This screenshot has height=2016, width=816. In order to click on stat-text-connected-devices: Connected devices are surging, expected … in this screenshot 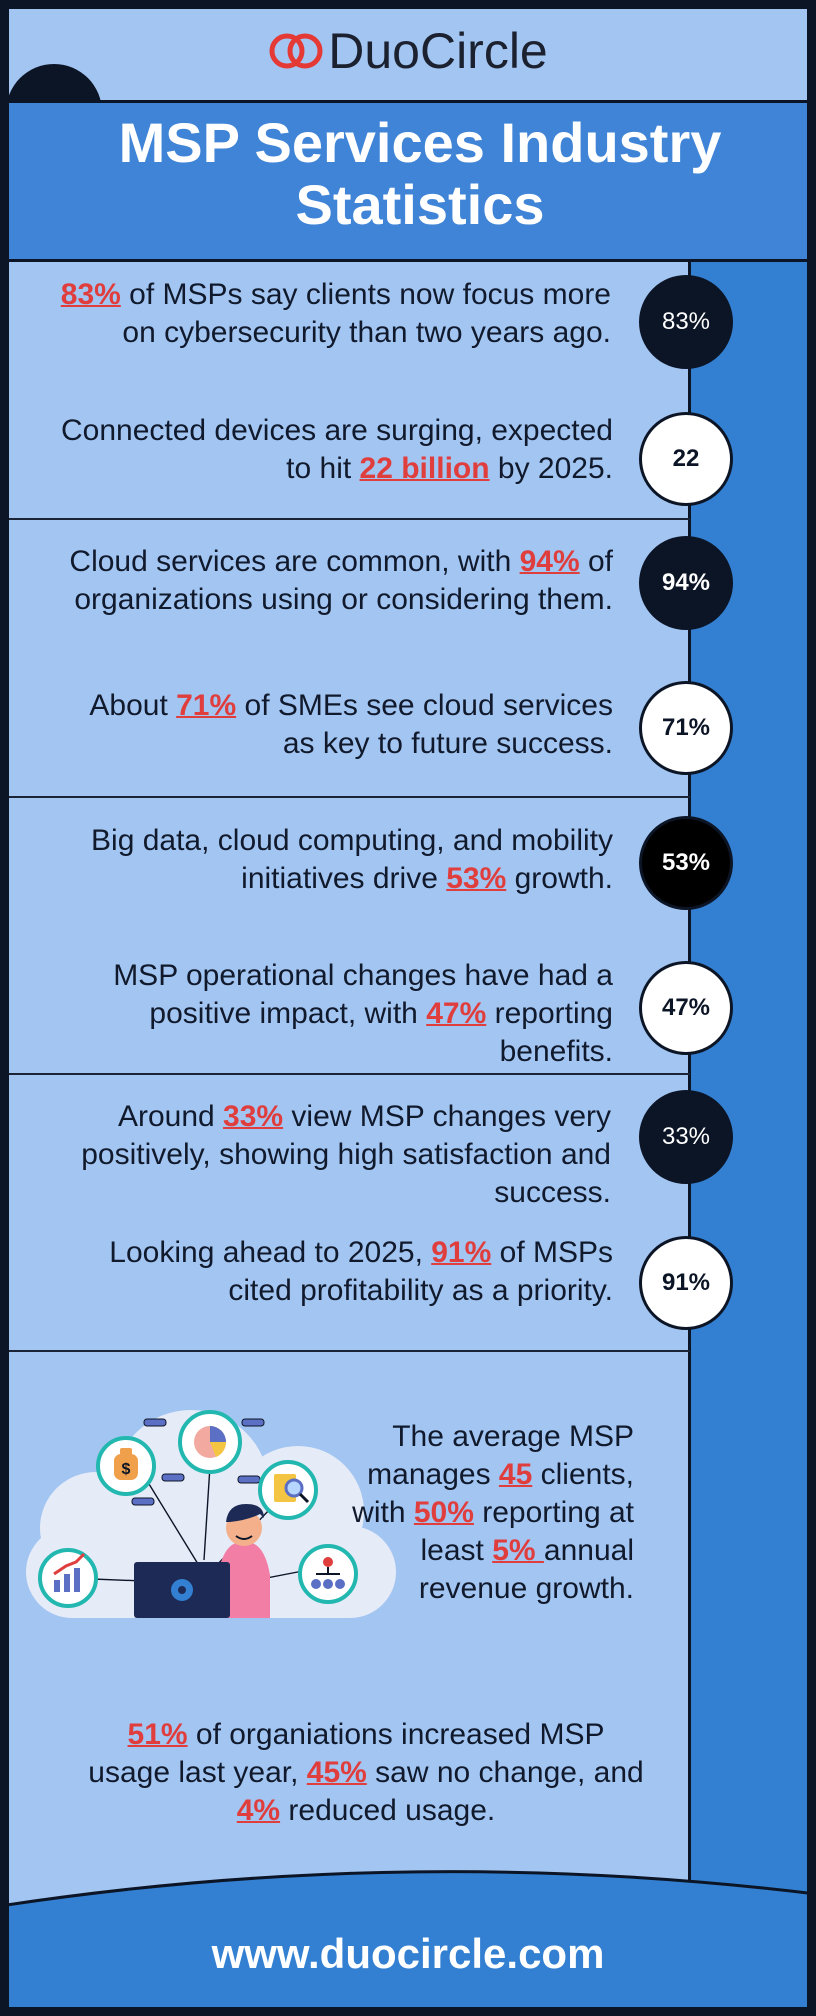, I will do `click(336, 449)`.